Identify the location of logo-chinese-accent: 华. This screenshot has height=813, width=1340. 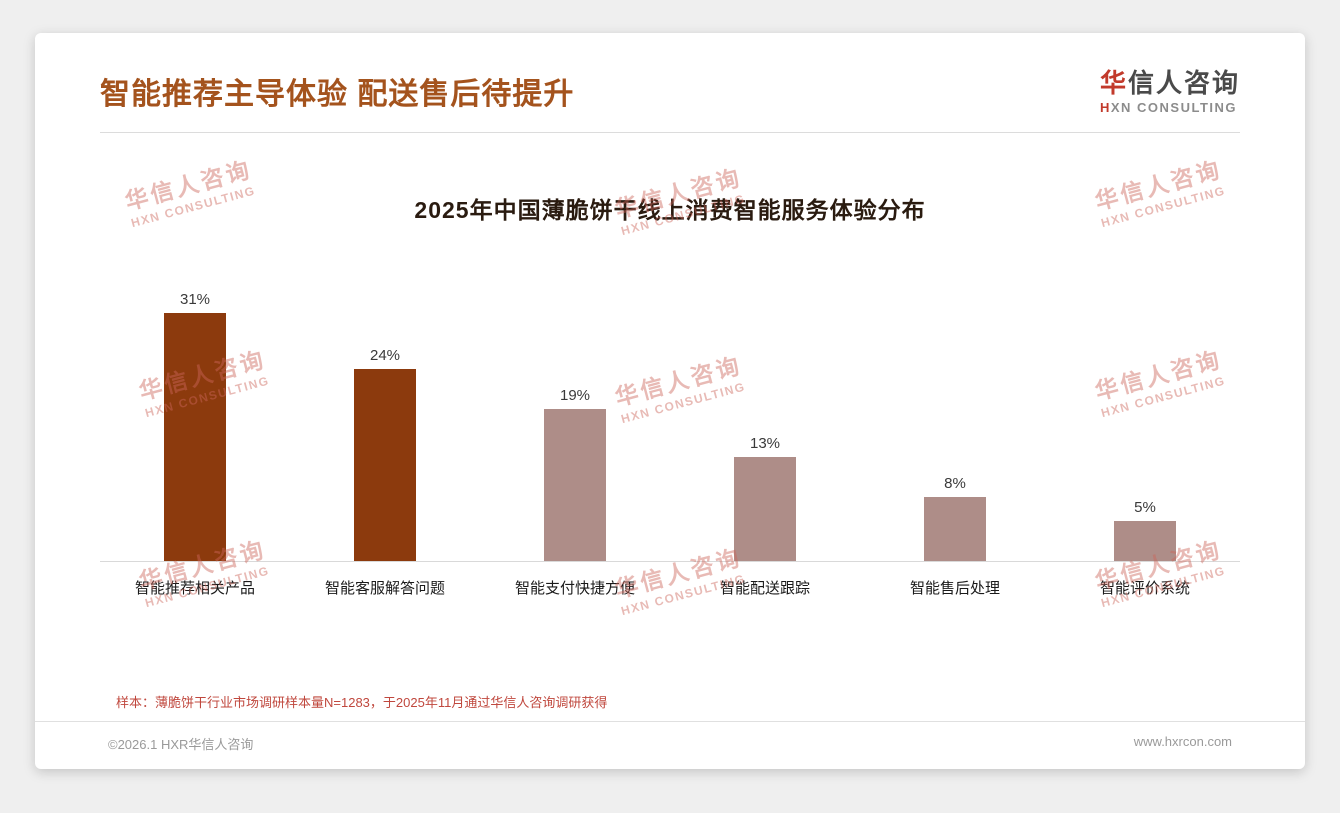
(1113, 83).